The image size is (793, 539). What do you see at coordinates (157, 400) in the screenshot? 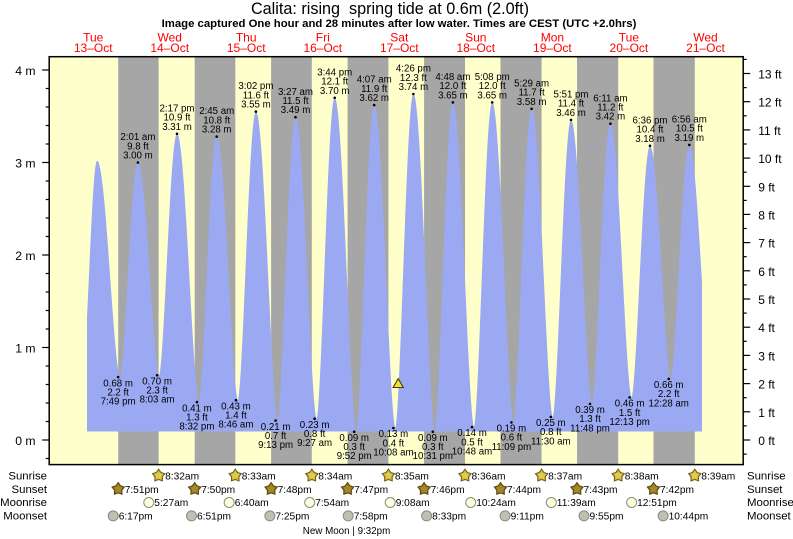
I see `svg-text: 8:03 am` at bounding box center [157, 400].